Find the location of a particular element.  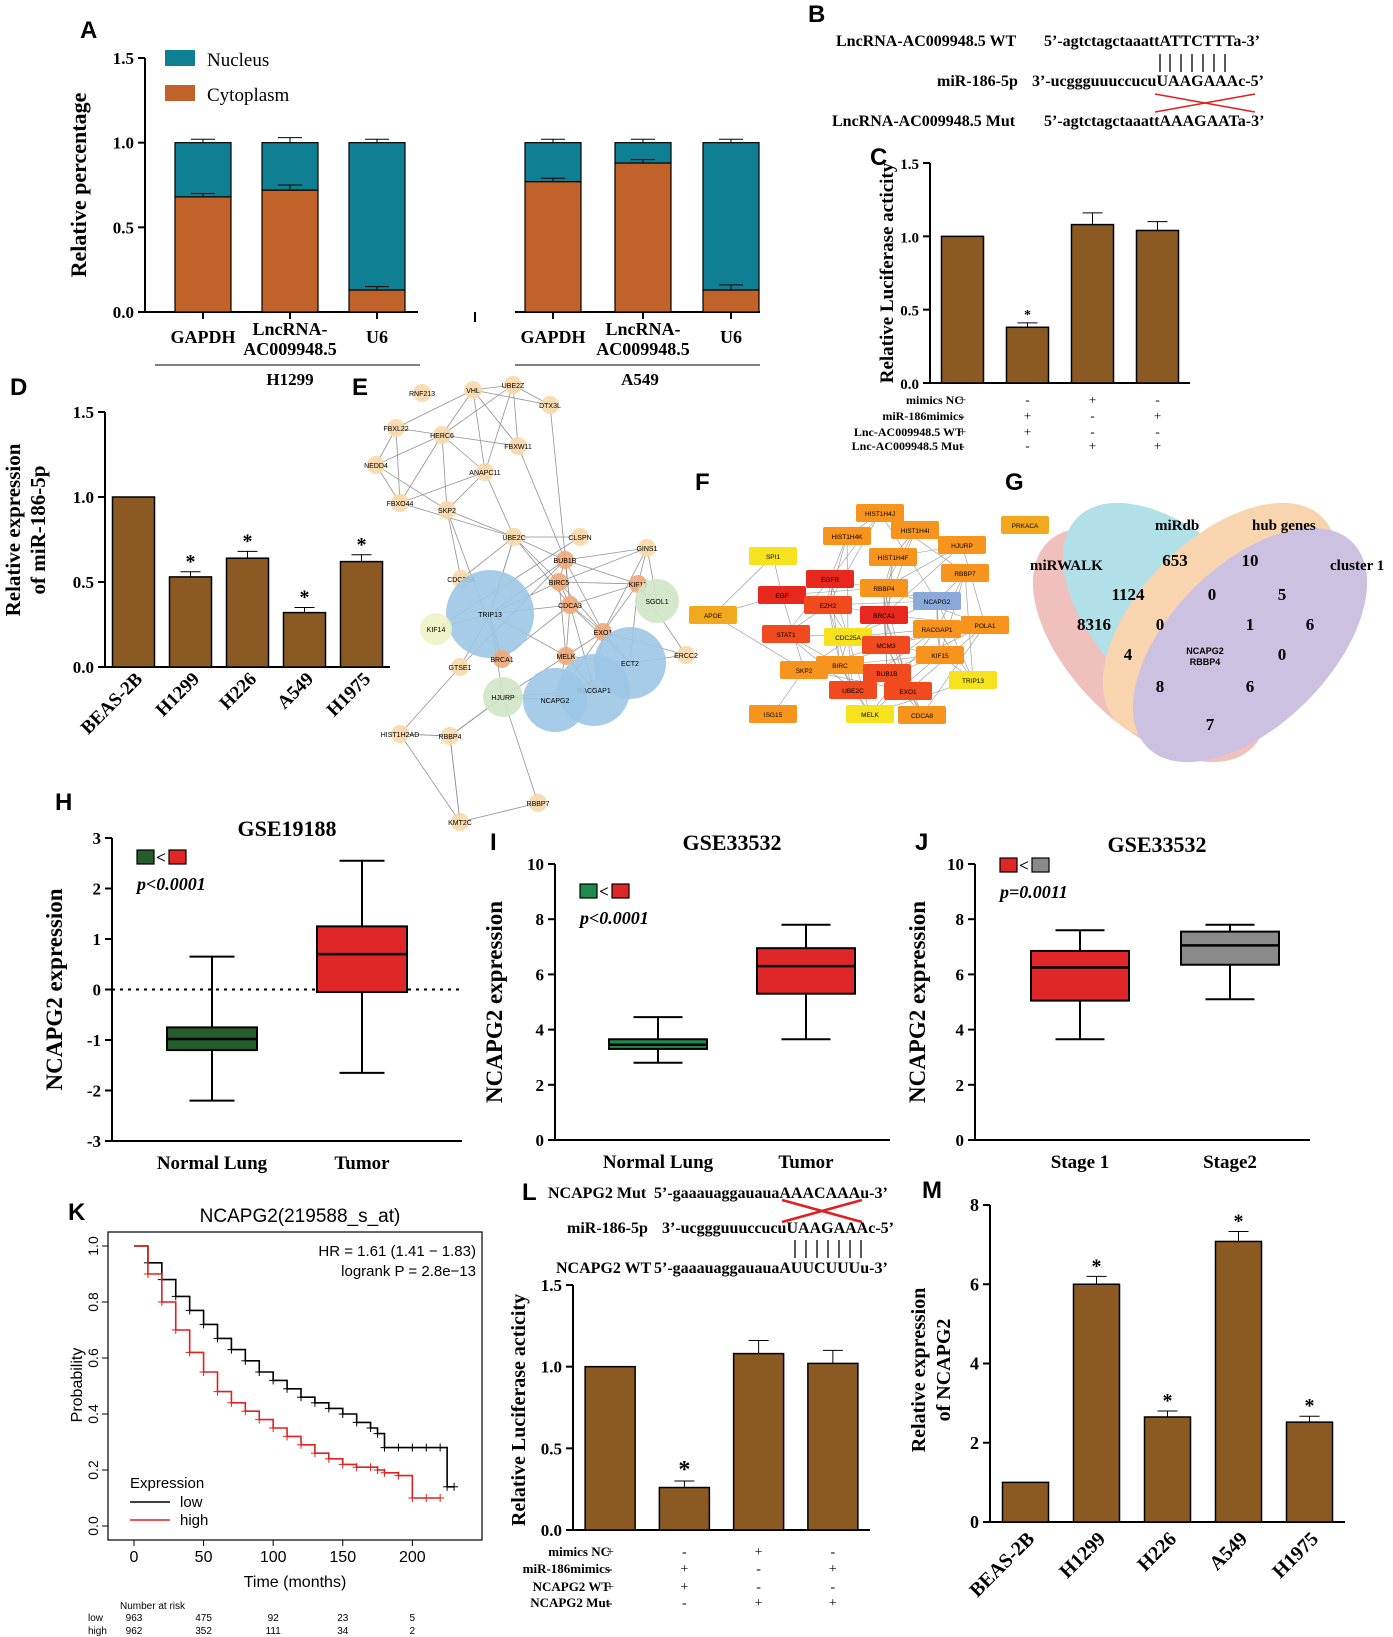

y-tick-label: 2 is located at coordinates (974, 1443).